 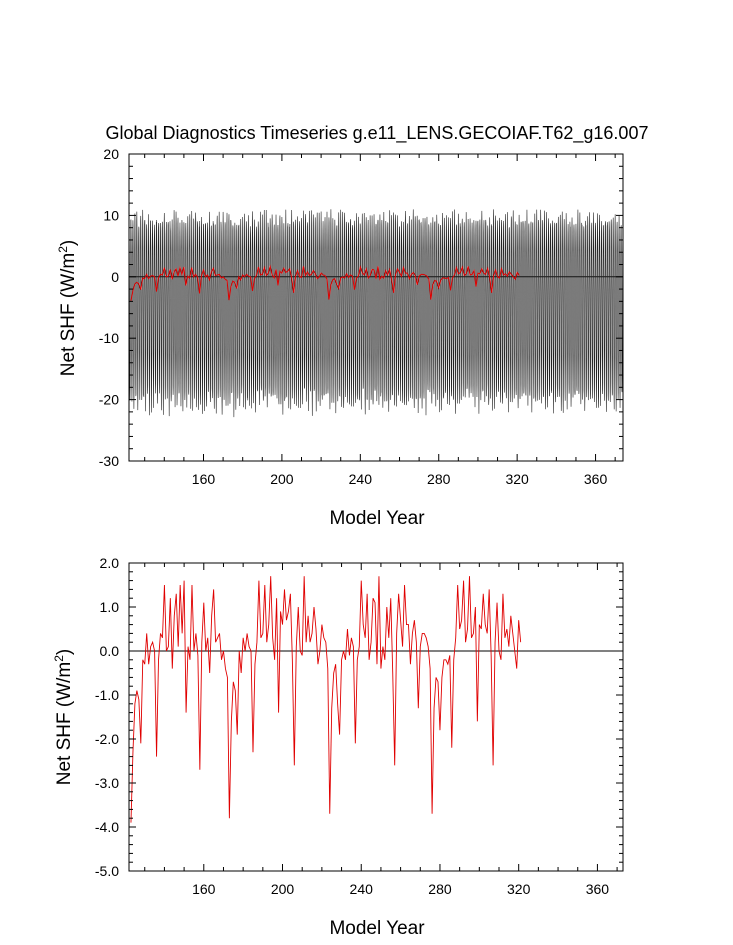 I want to click on bottom-annual-mean-line, so click(x=326, y=699).